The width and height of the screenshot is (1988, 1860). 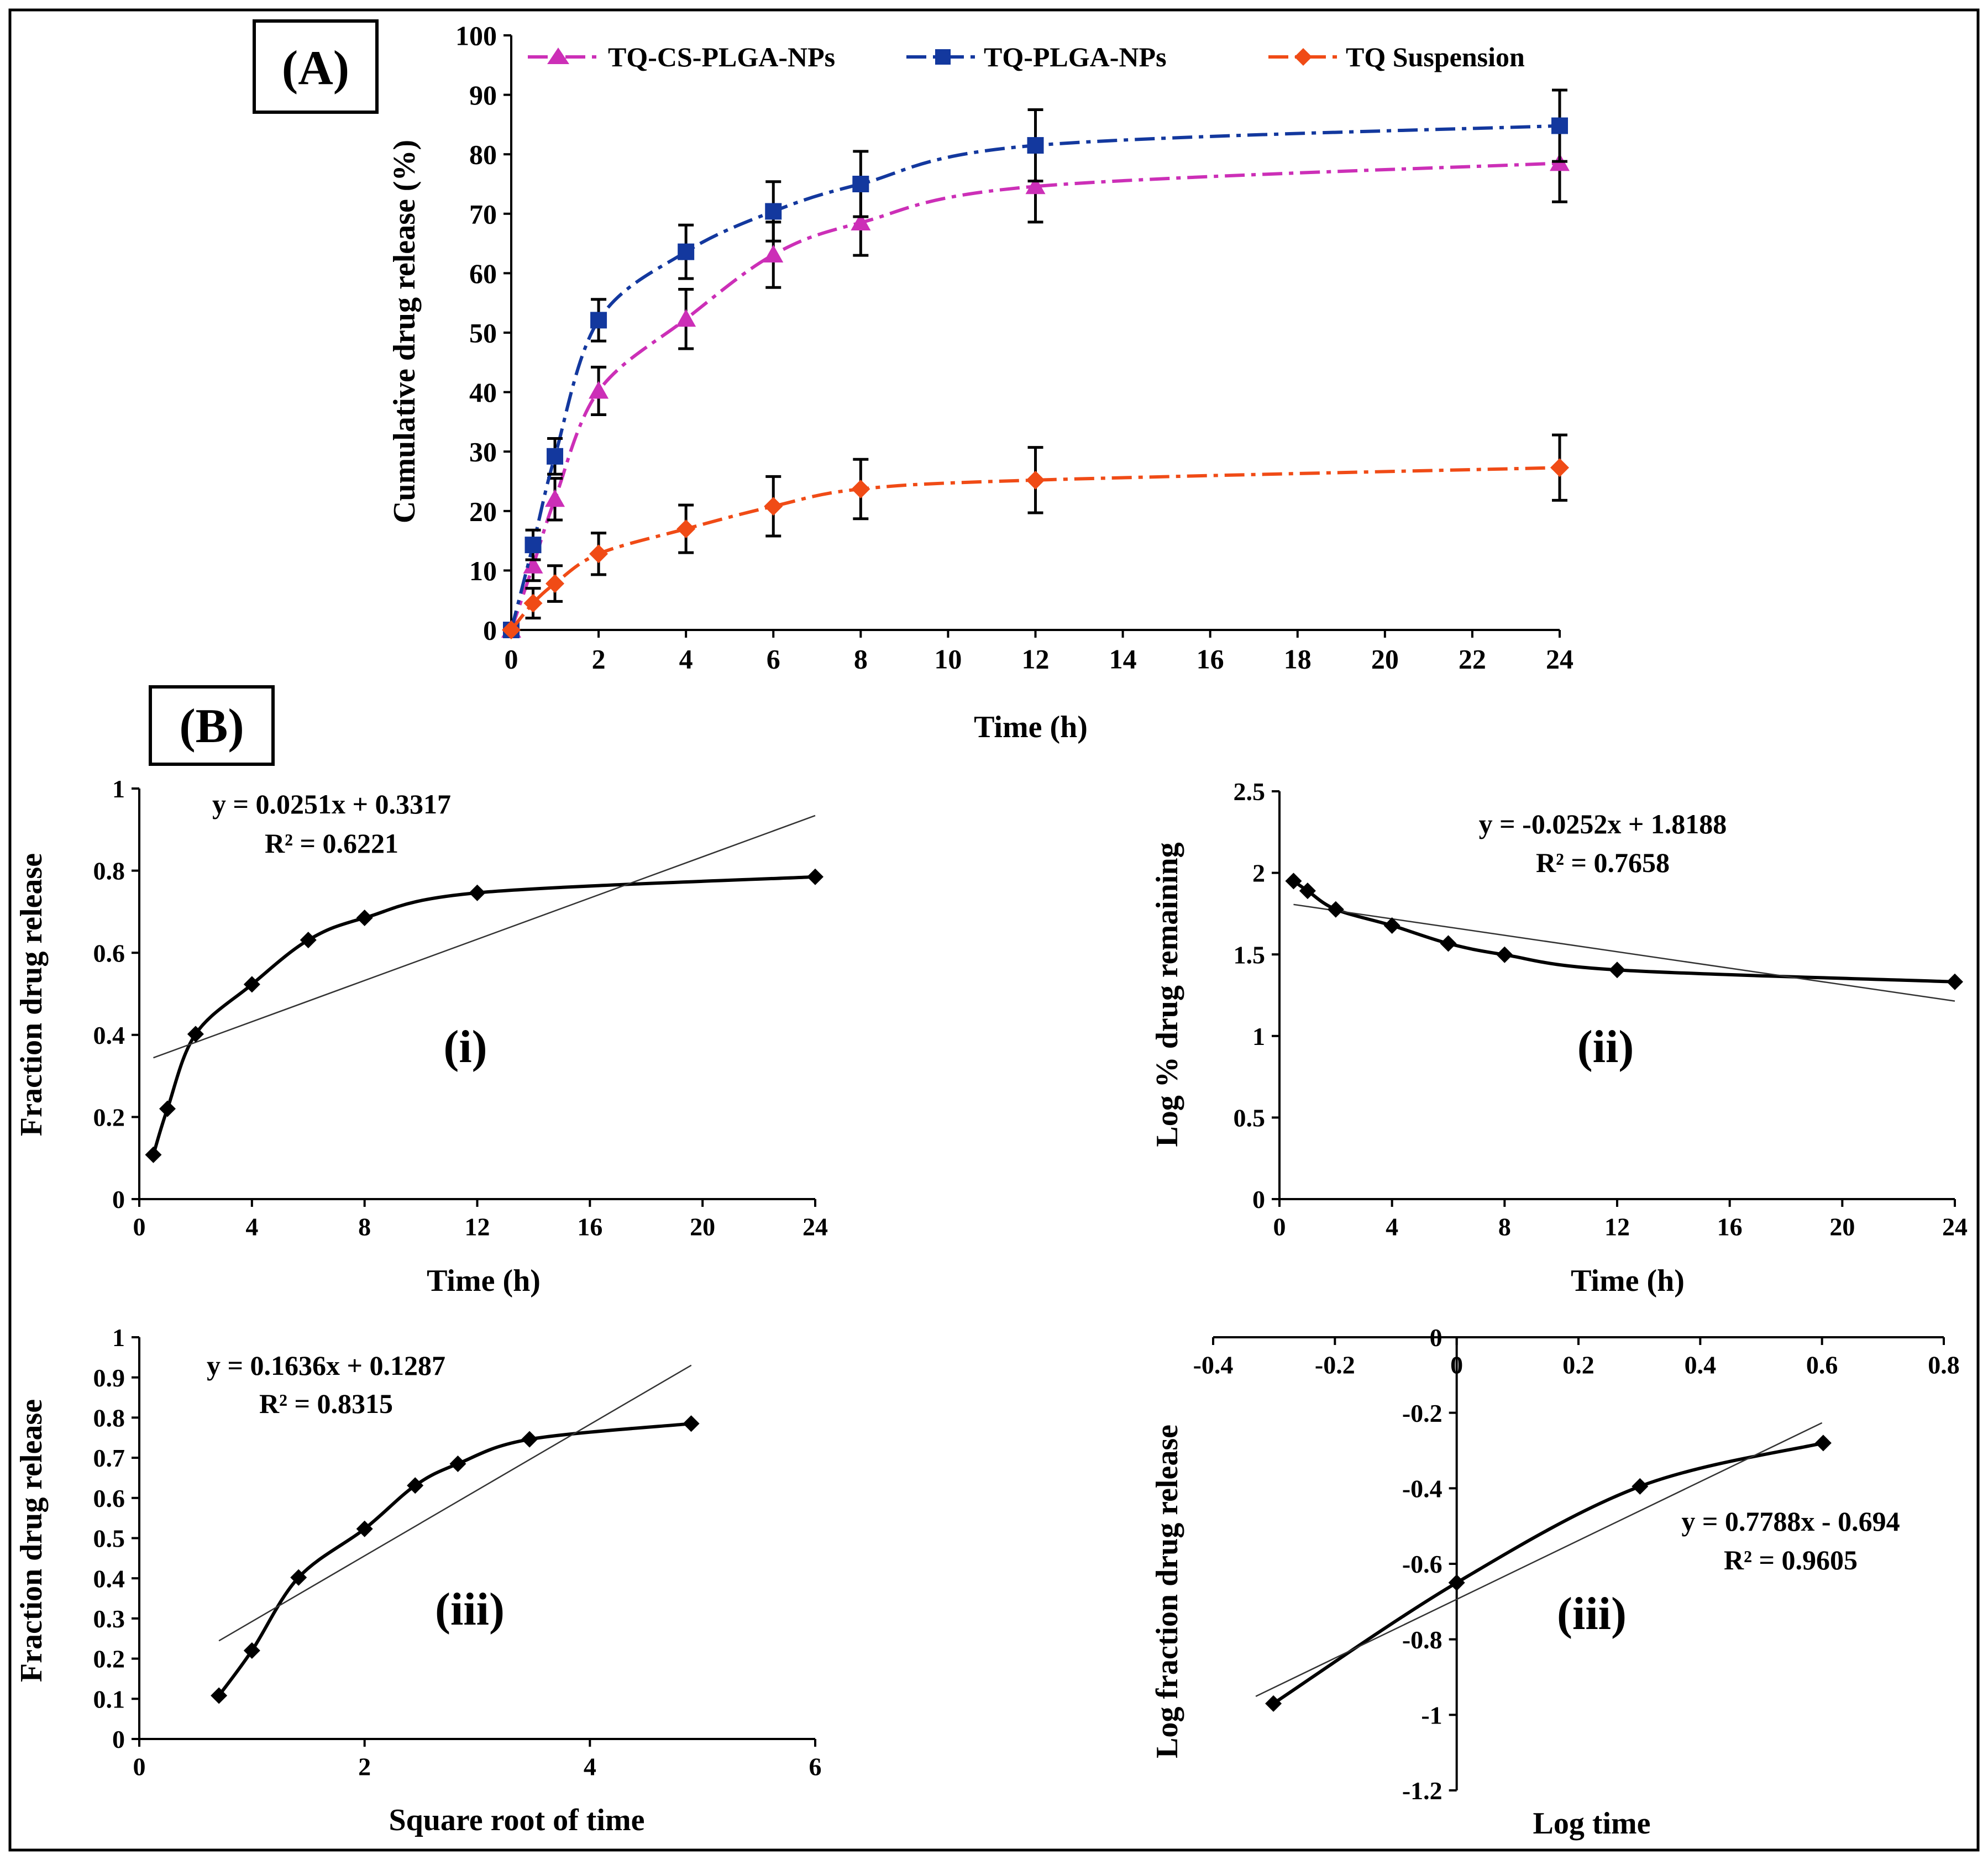 I want to click on y-tick-label: 30, so click(x=483, y=452).